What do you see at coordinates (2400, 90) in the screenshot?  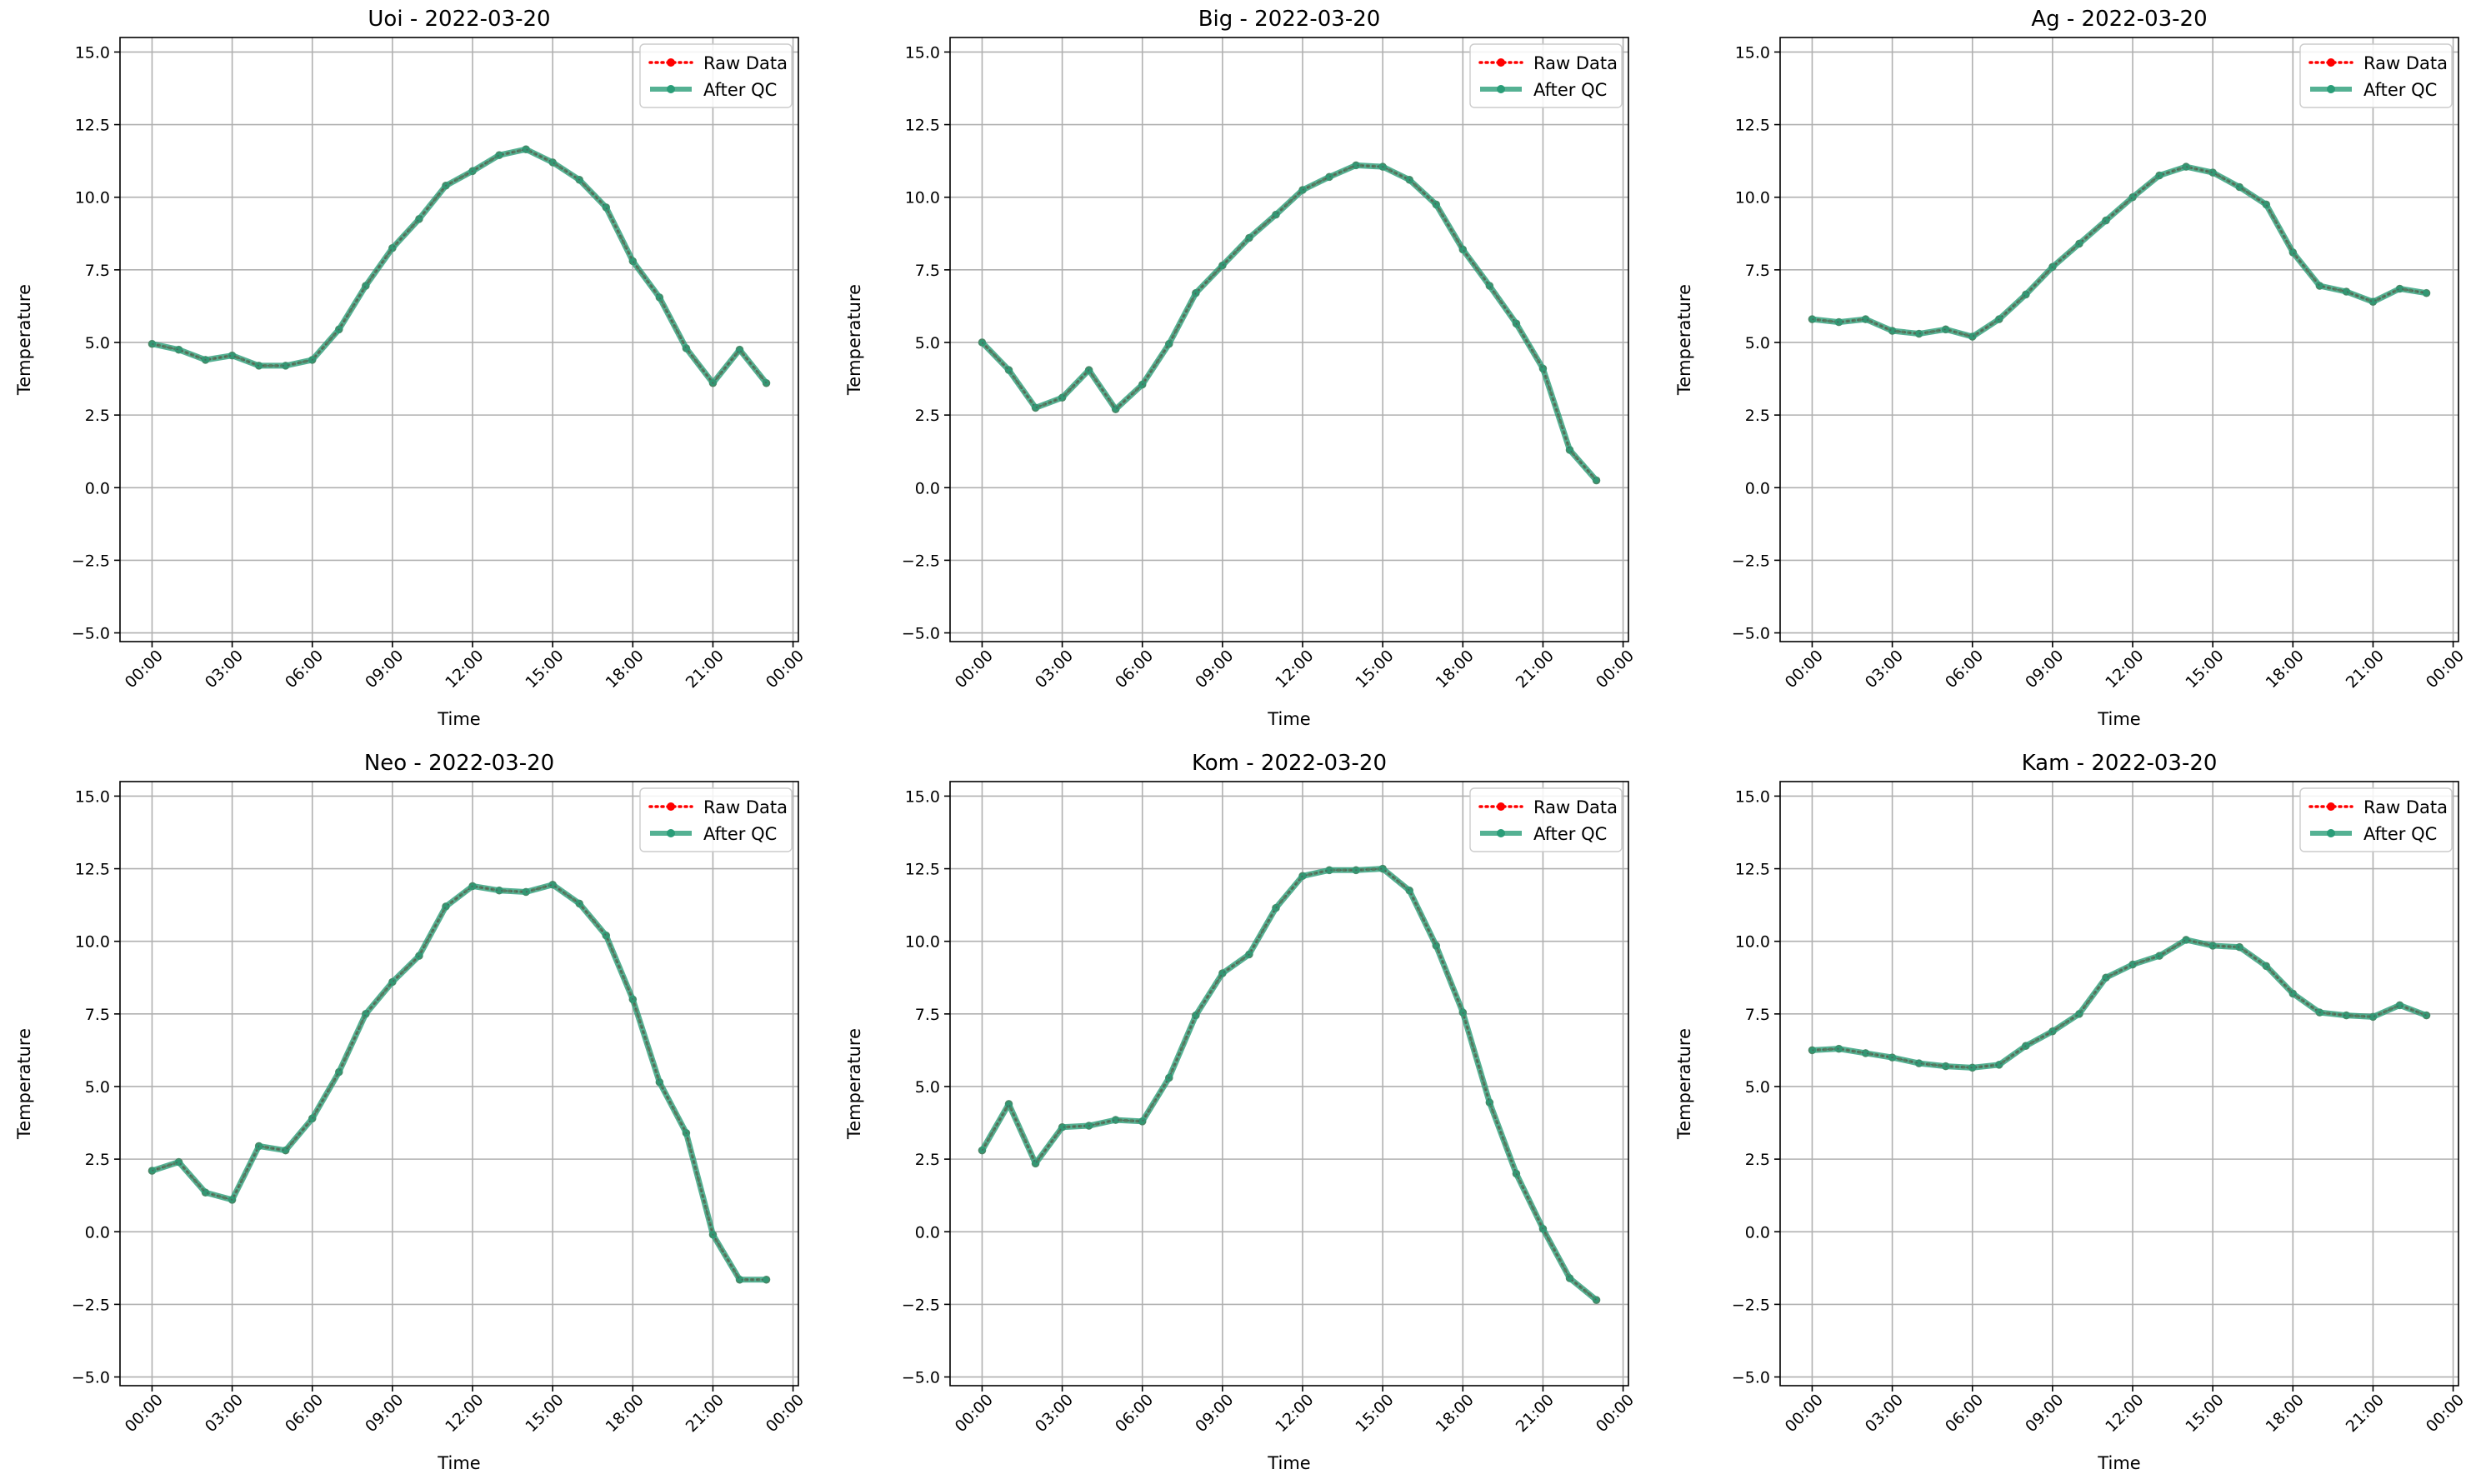 I see `legend-after-qc-label: After QC` at bounding box center [2400, 90].